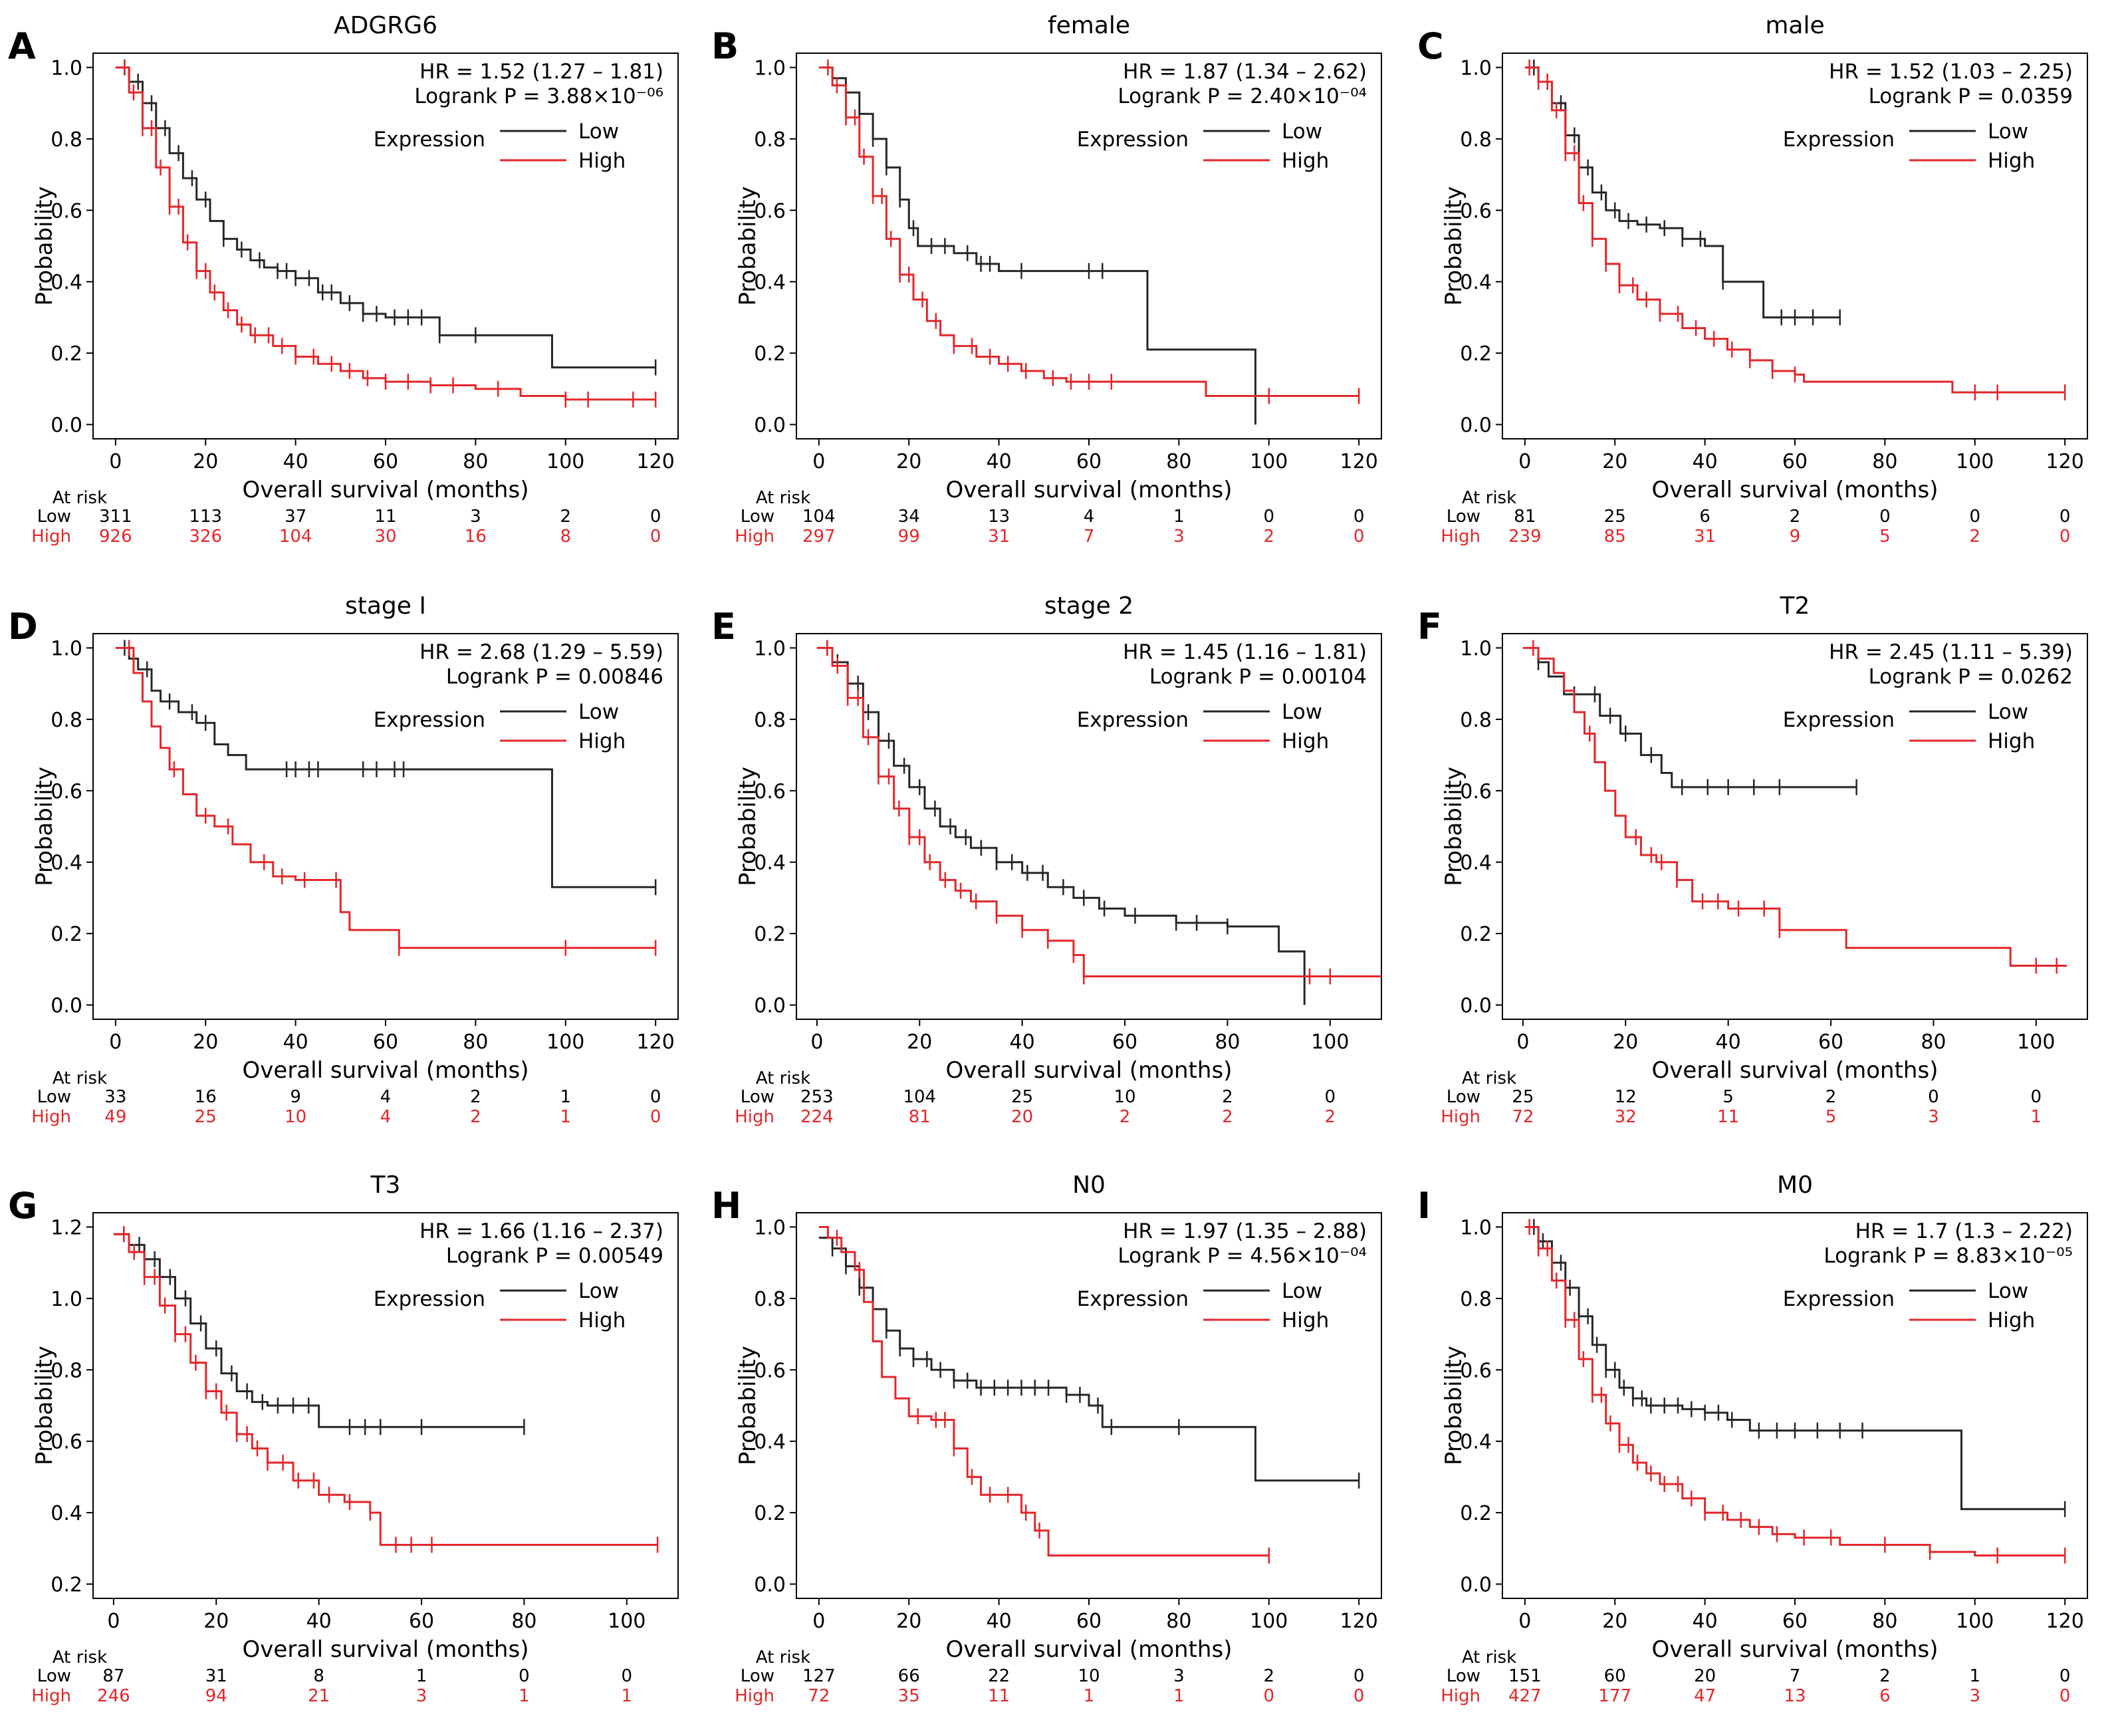  I want to click on x-tick-label: 40, so click(1706, 462).